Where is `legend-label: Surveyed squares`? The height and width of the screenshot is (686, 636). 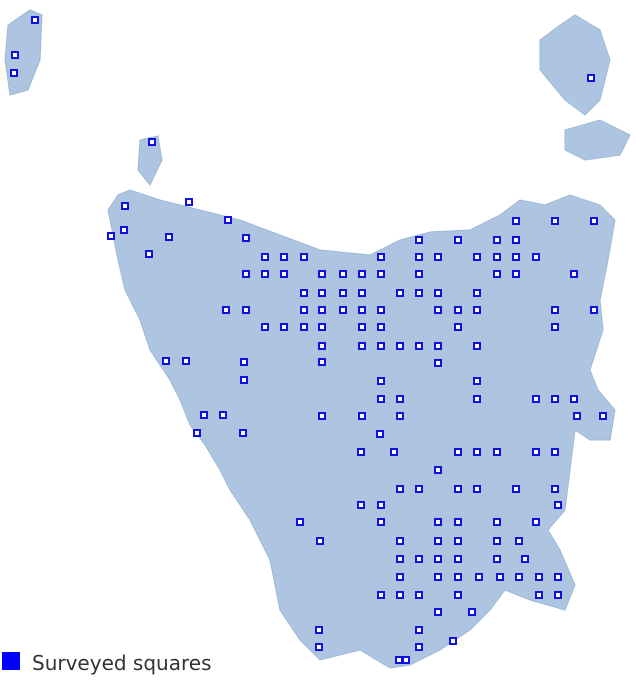
legend-label: Surveyed squares is located at coordinates (121, 663).